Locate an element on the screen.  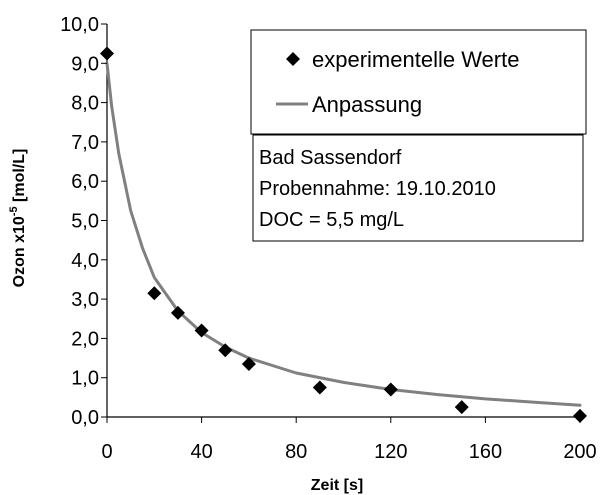
x-axis-title: Zeit [s] is located at coordinates (337, 485).